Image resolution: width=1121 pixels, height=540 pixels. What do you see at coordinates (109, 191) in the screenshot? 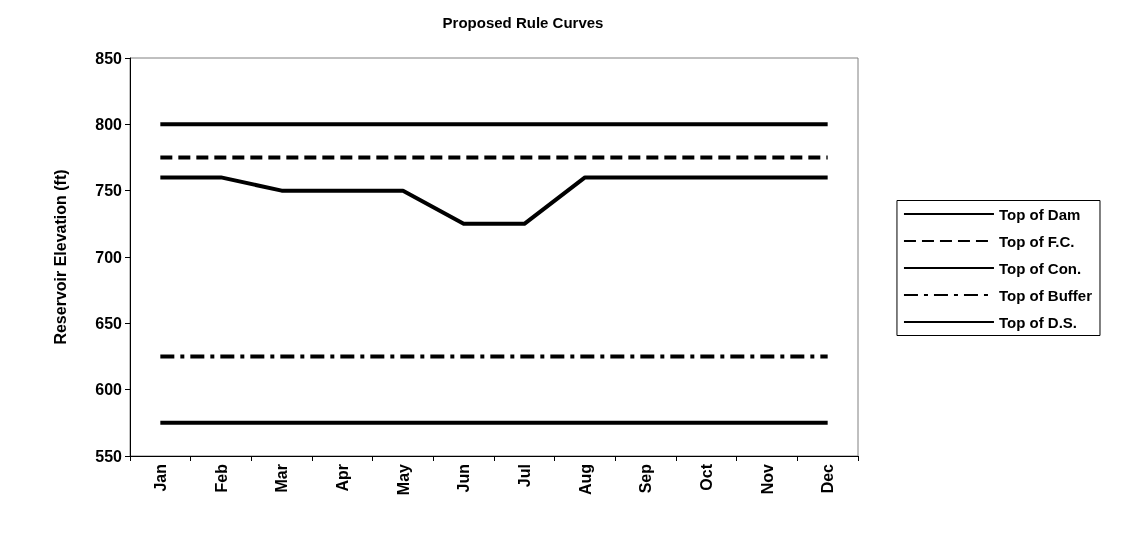
I see `y-tick-label: 750` at bounding box center [109, 191].